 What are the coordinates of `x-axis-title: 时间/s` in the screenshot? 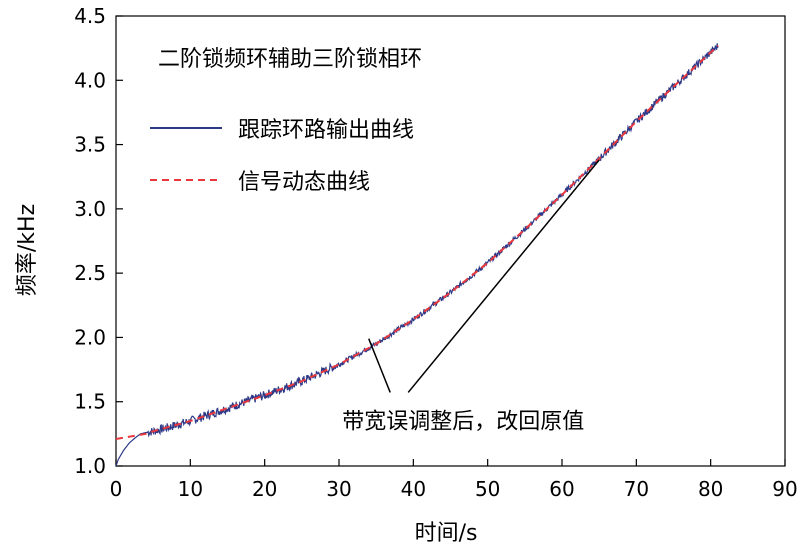 It's located at (446, 533).